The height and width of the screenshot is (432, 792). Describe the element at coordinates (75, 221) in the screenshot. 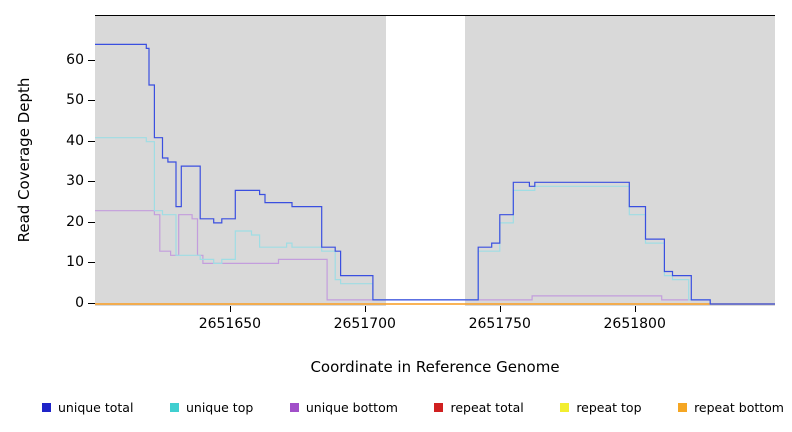

I see `y-tick-label: 20` at that location.